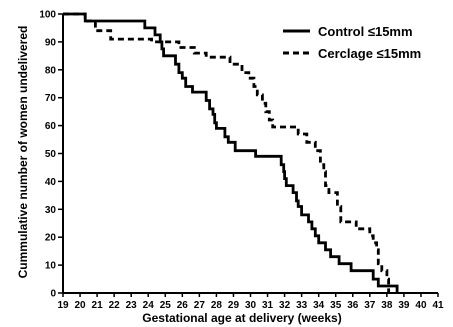 Image resolution: width=453 pixels, height=327 pixels. I want to click on y-tick-label: 100, so click(47, 15).